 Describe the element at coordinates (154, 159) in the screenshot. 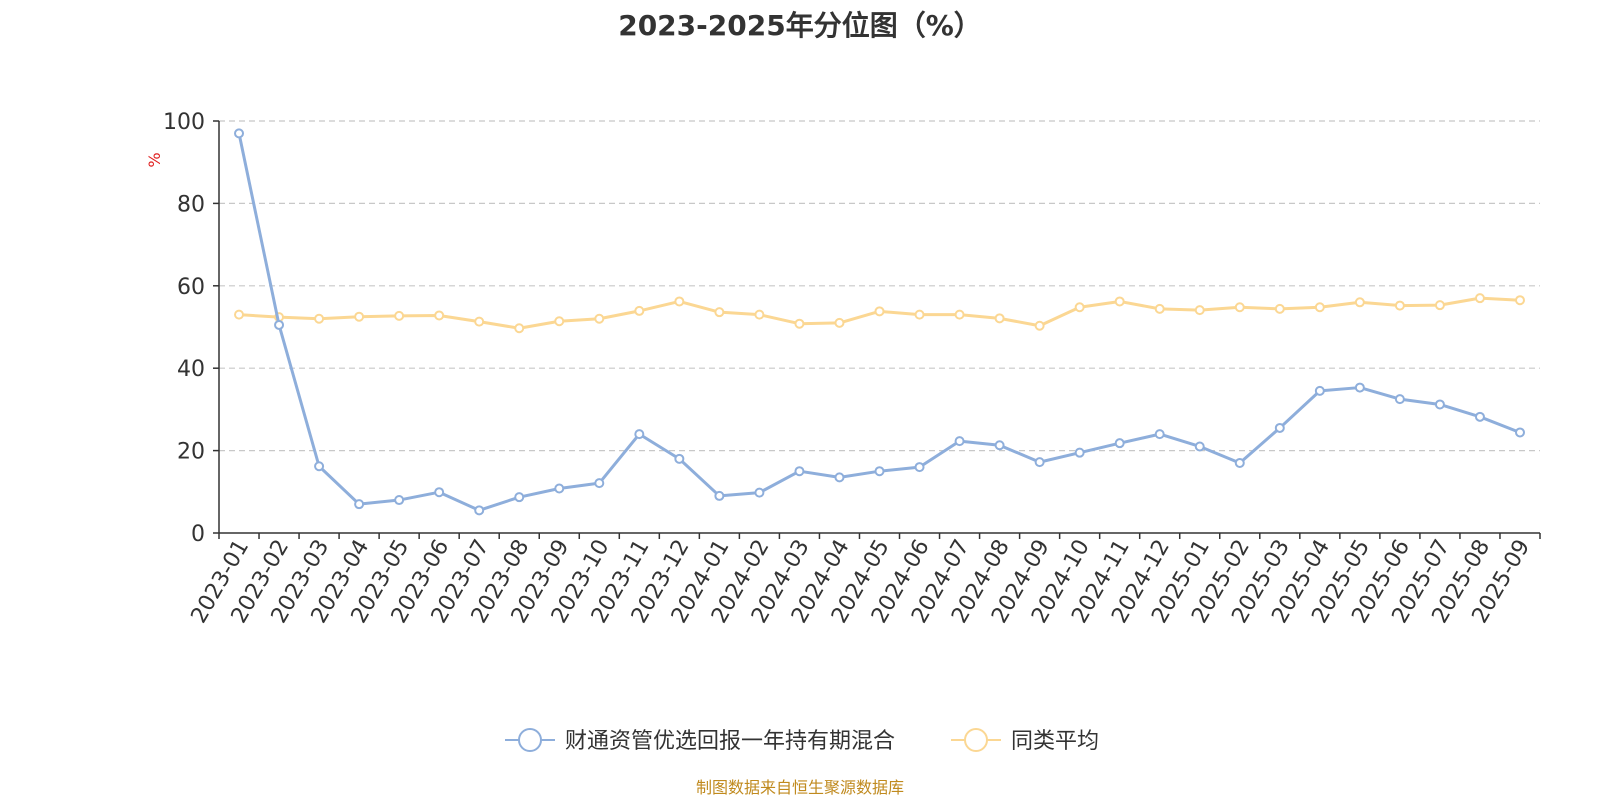

I see `y-axis-label: %` at that location.